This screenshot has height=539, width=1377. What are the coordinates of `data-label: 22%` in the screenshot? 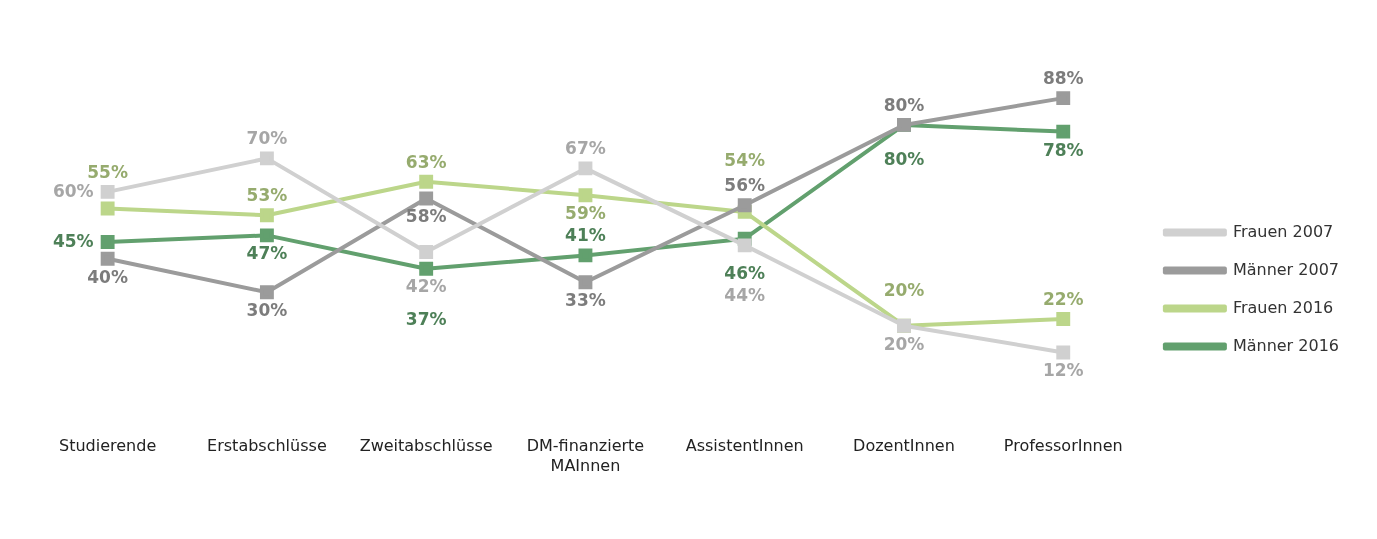 It's located at (1063, 298).